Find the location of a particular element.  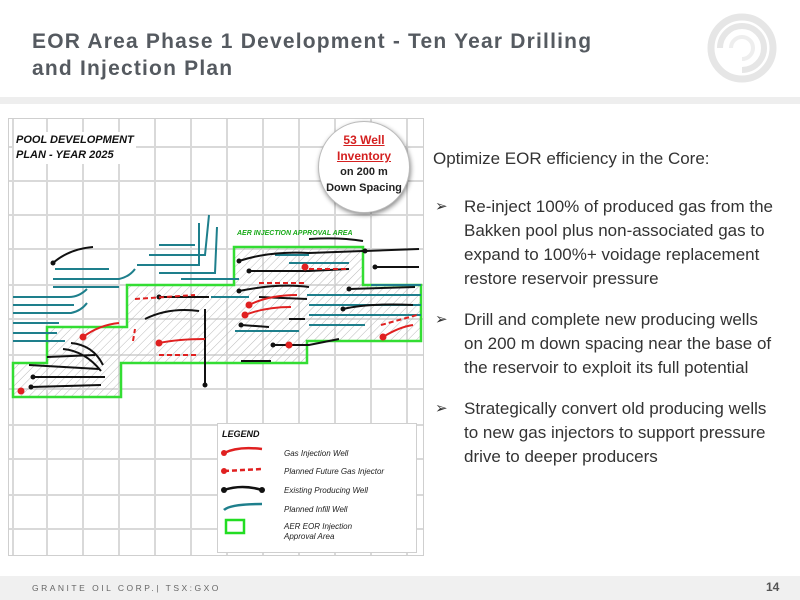

plan-label-line-1: POOL DEVELOPMENT is located at coordinates (75, 140).